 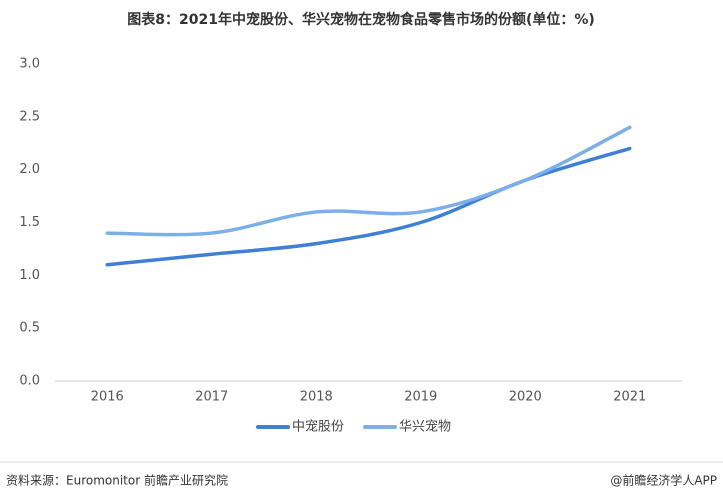 I want to click on y-tick-label: 1.5, so click(x=29, y=222).